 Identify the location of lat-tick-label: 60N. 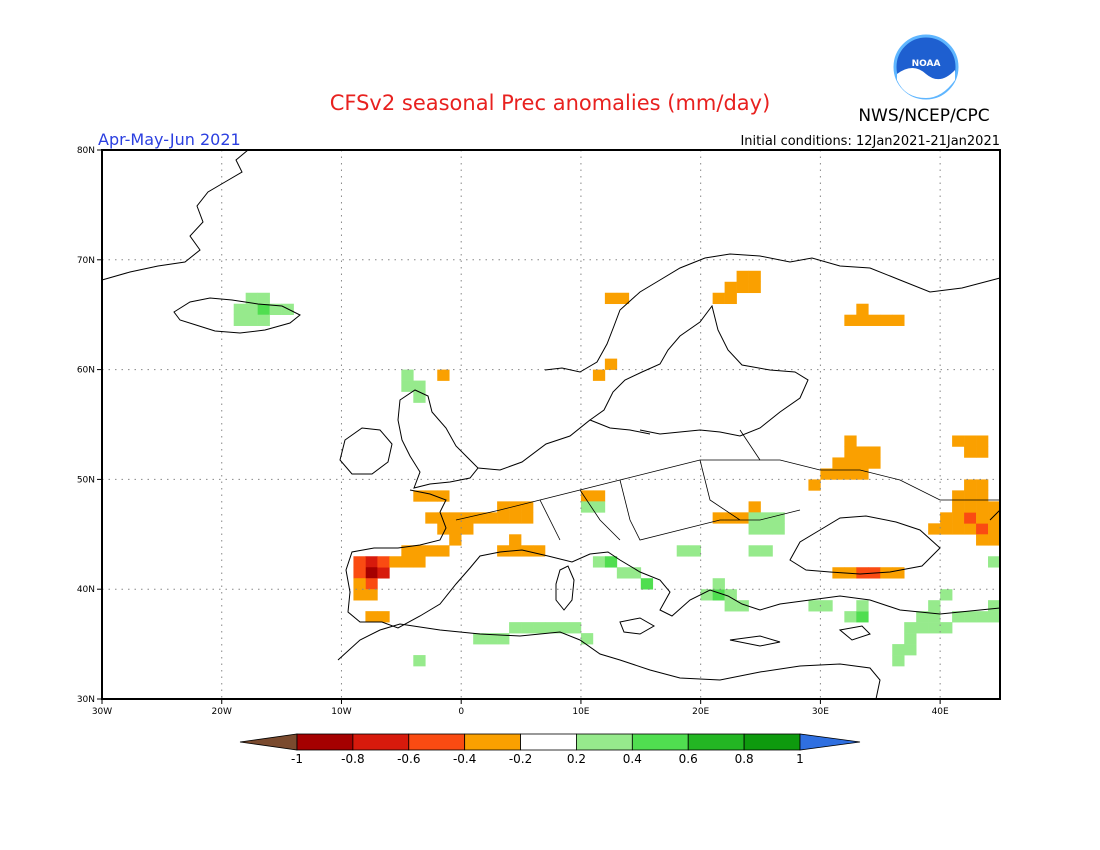
(86, 371).